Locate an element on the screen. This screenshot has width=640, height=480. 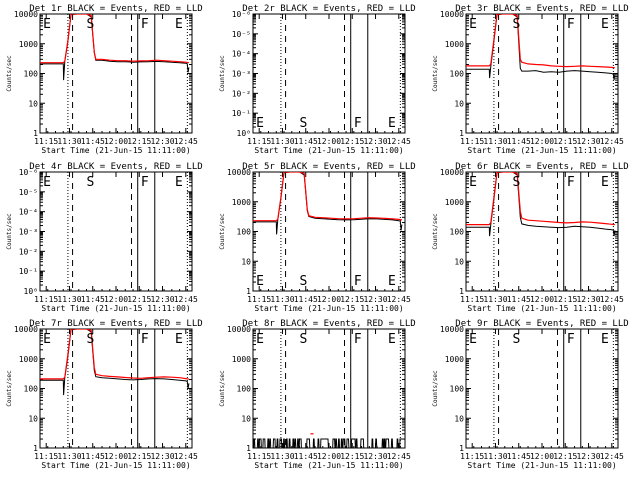
panel-title: Det 9r BLACK = Events, RED = LLD is located at coordinates (541, 324).